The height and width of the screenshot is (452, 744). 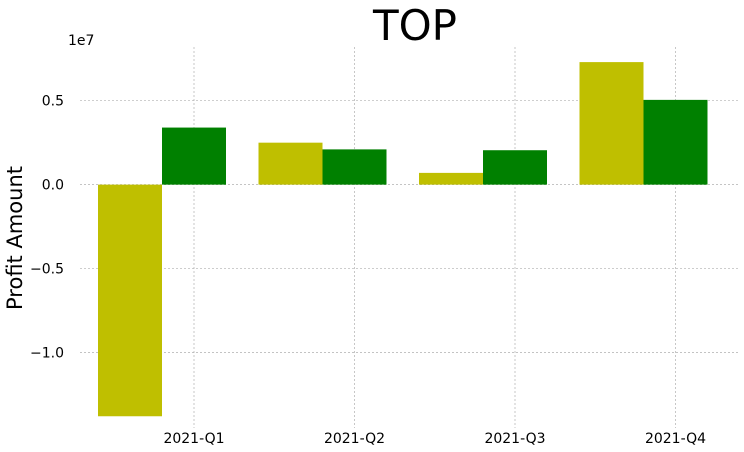 What do you see at coordinates (675, 439) in the screenshot?
I see `x-tick-label: 2021-Q4` at bounding box center [675, 439].